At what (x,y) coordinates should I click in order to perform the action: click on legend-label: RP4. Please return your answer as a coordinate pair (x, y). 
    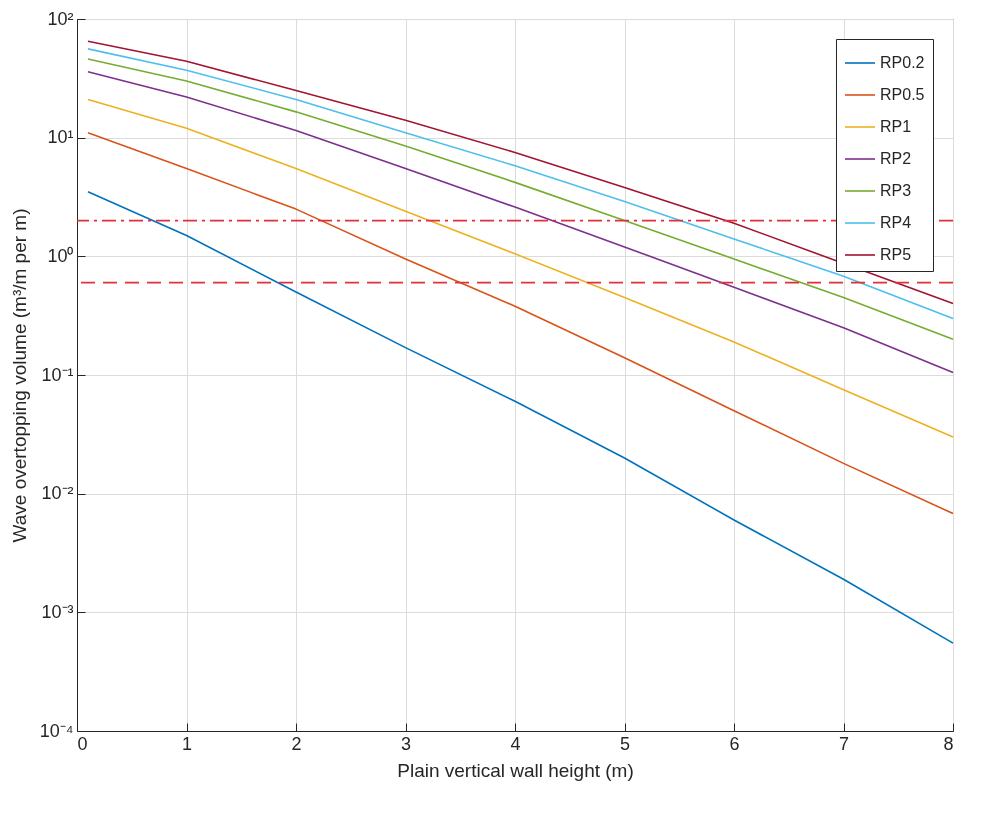
    Looking at the image, I should click on (896, 222).